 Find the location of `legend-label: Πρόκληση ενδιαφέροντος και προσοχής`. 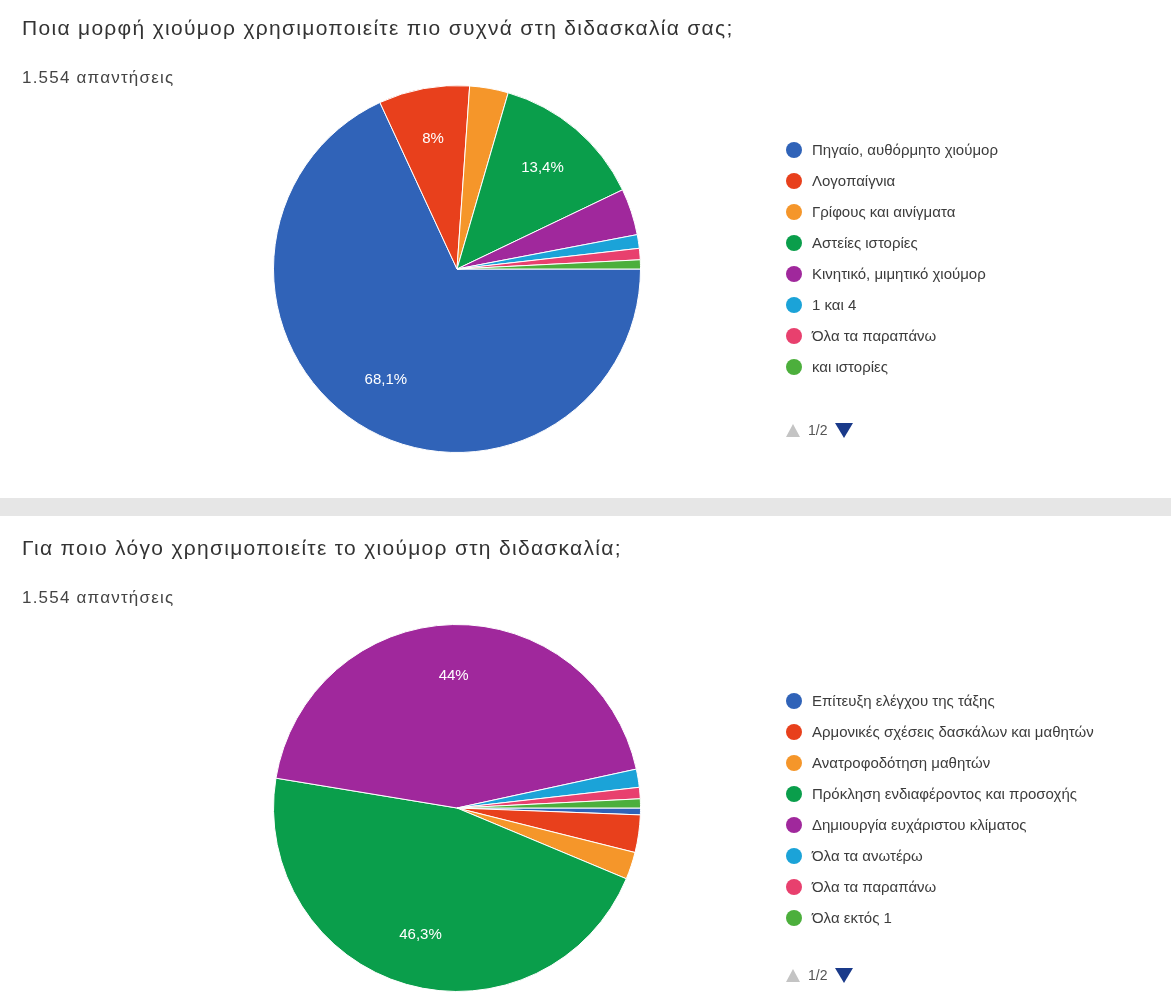

legend-label: Πρόκληση ενδιαφέροντος και προσοχής is located at coordinates (944, 793).